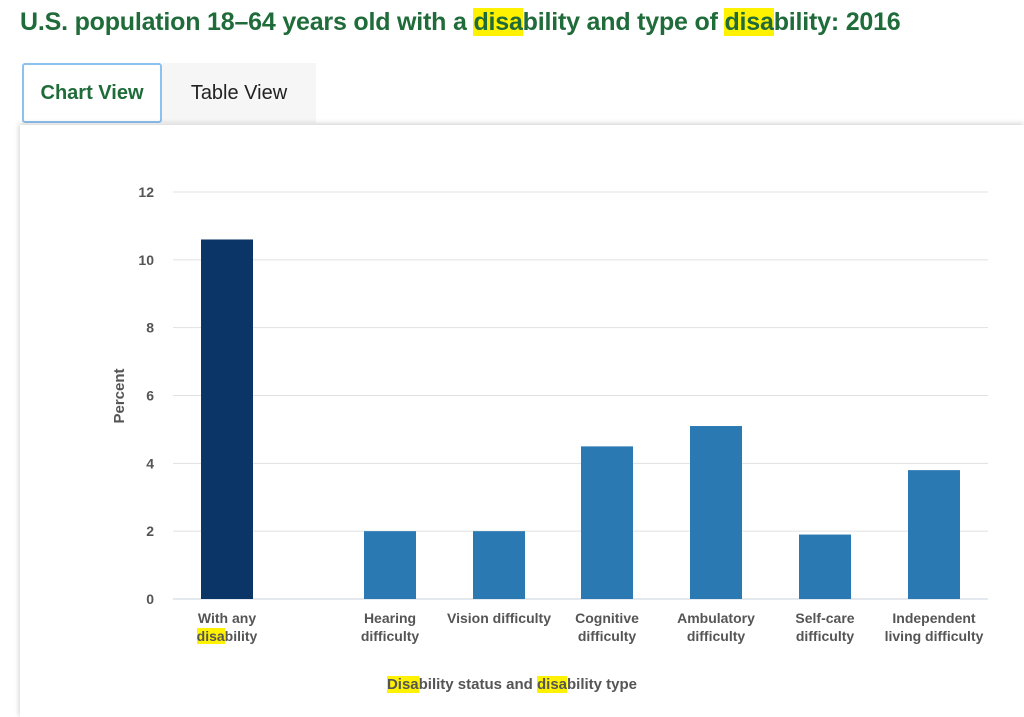 The image size is (1024, 717). What do you see at coordinates (210, 636) in the screenshot?
I see `x-tick-highlight: disa` at bounding box center [210, 636].